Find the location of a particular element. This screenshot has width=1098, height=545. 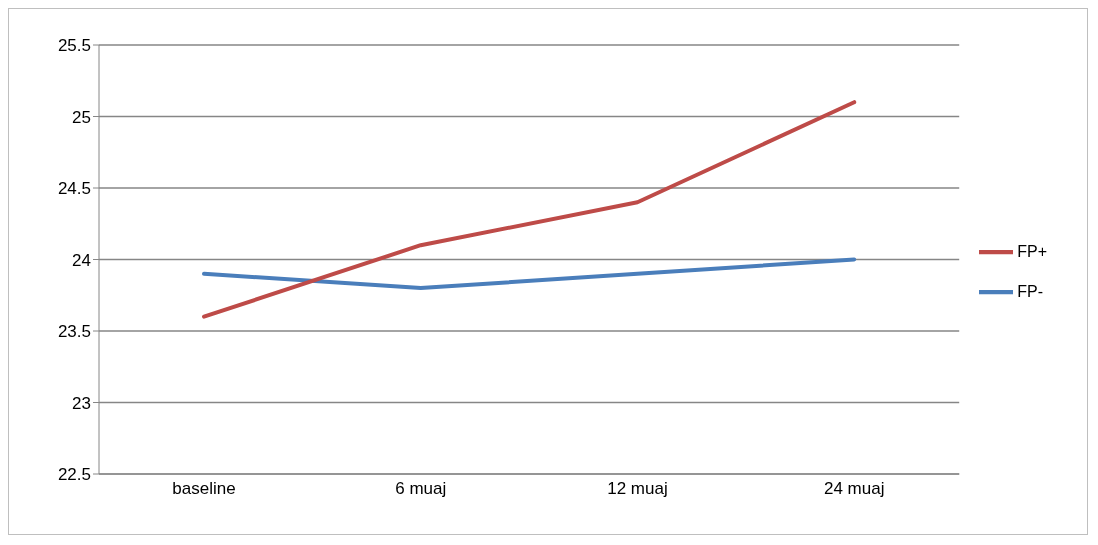

y-tick-label: 23 is located at coordinates (81, 403).